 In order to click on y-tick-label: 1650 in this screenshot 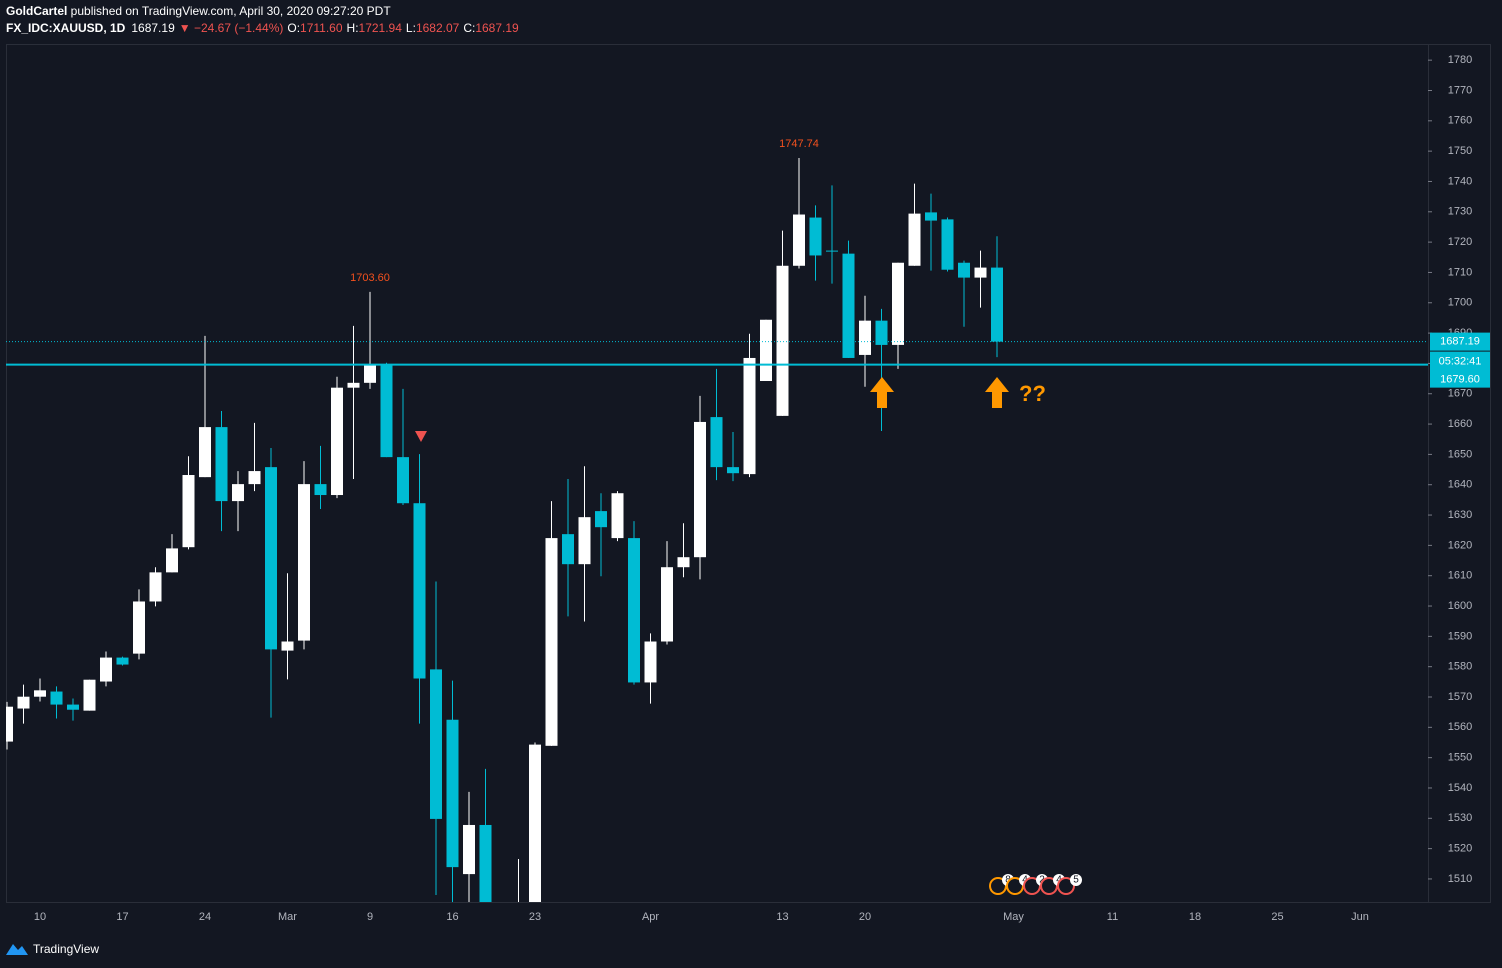, I will do `click(1460, 454)`.